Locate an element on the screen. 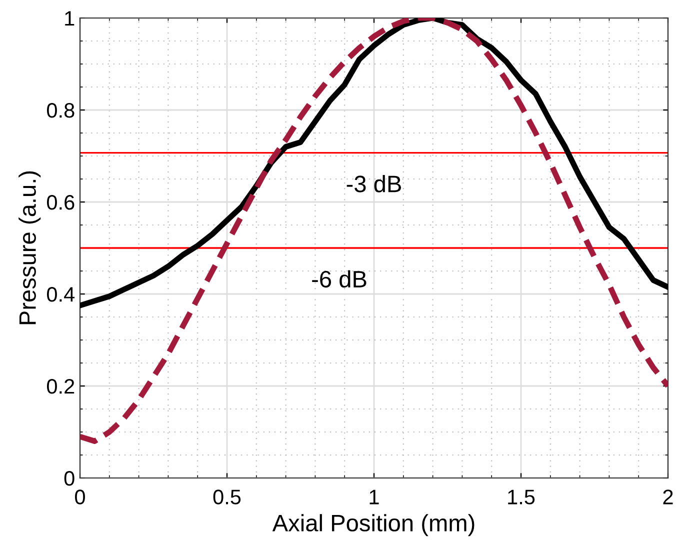 The image size is (680, 548). ref-line-label: -6 dB is located at coordinates (339, 279).